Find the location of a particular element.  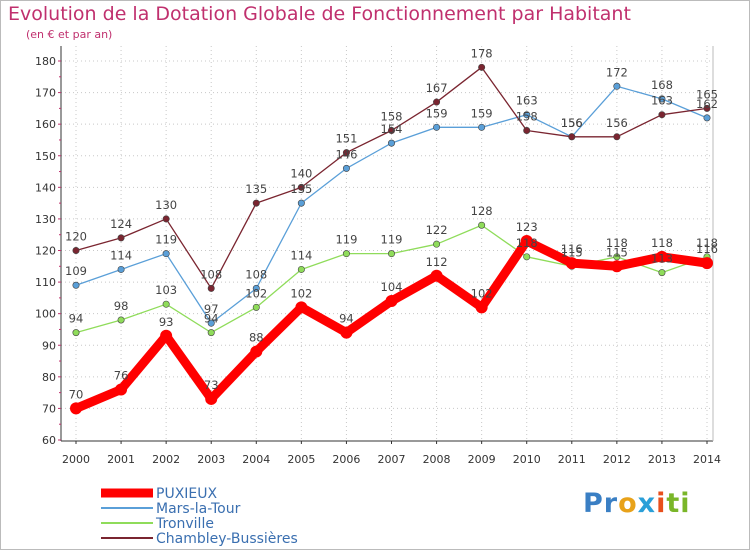

y-tick-label: 140 is located at coordinates (45, 187).